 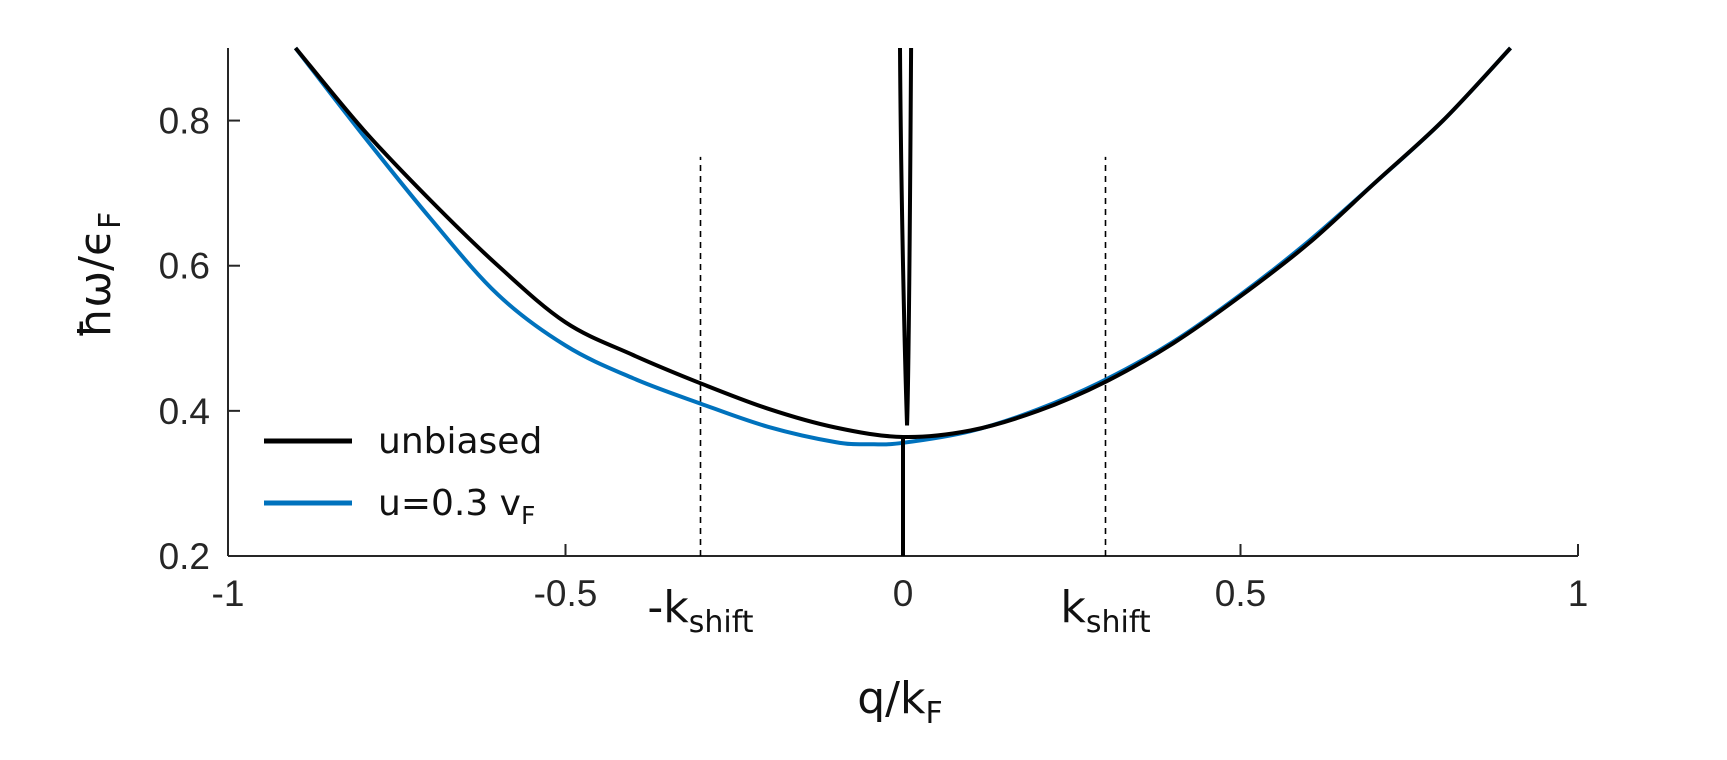 What do you see at coordinates (700, 611) in the screenshot?
I see `kshift-label: -kshift` at bounding box center [700, 611].